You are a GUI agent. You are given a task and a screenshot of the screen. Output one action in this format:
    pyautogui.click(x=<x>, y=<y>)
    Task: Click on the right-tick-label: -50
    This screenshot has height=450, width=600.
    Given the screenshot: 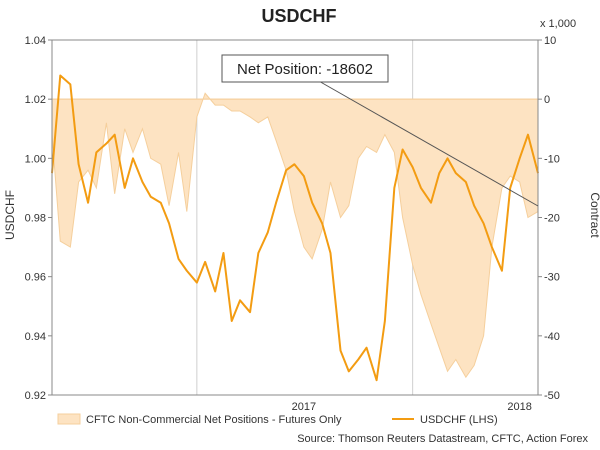 What is the action you would take?
    pyautogui.click(x=552, y=396)
    